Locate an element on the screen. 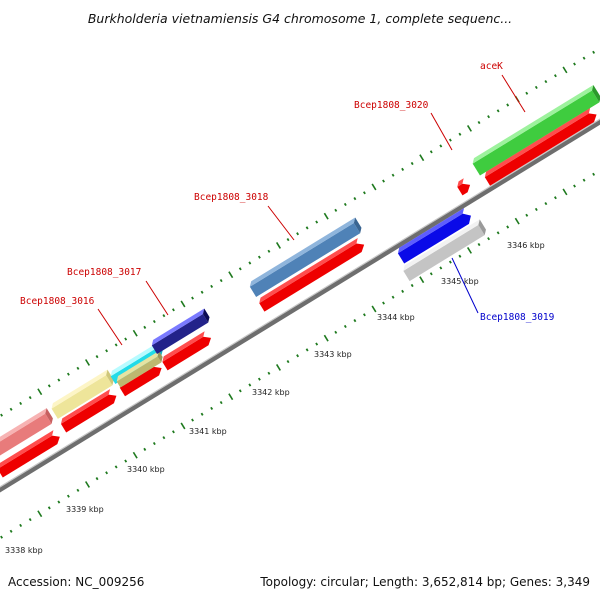 The width and height of the screenshot is (600, 600). scale-tick-label: 3344 kbp is located at coordinates (396, 317).